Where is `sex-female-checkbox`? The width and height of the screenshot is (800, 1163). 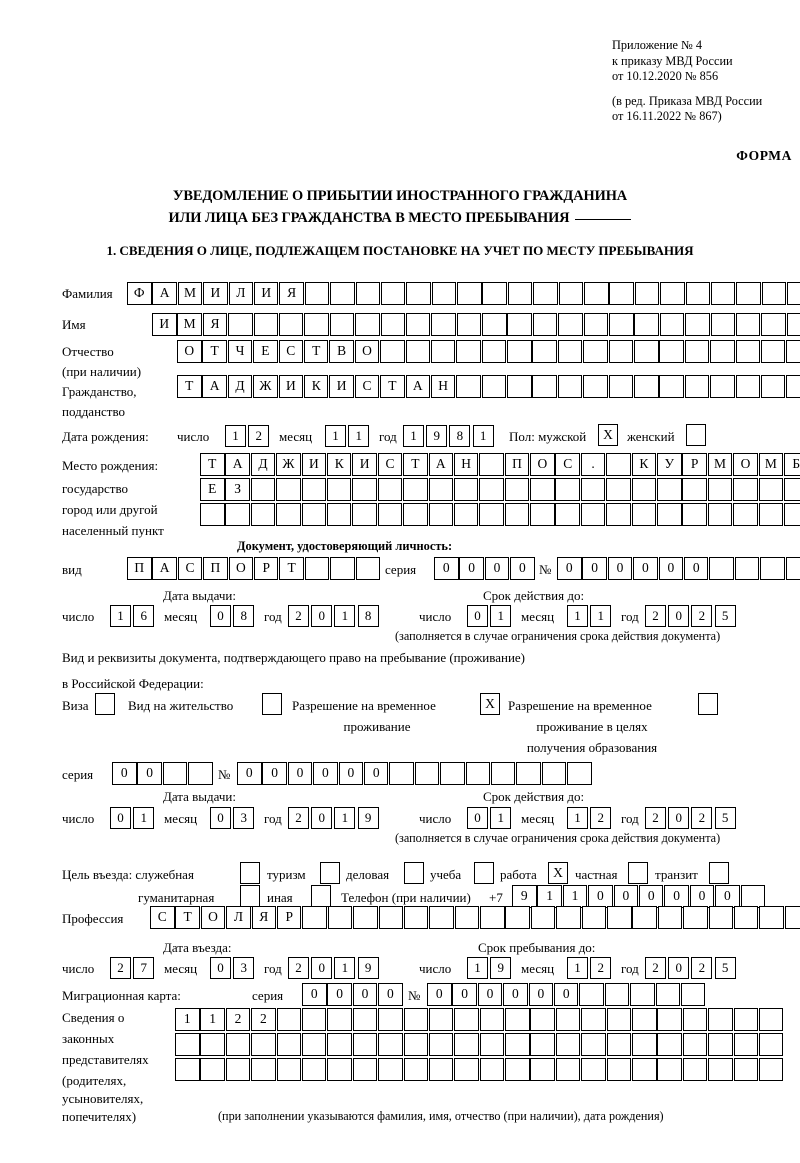
sex-female-checkbox is located at coordinates (696, 435).